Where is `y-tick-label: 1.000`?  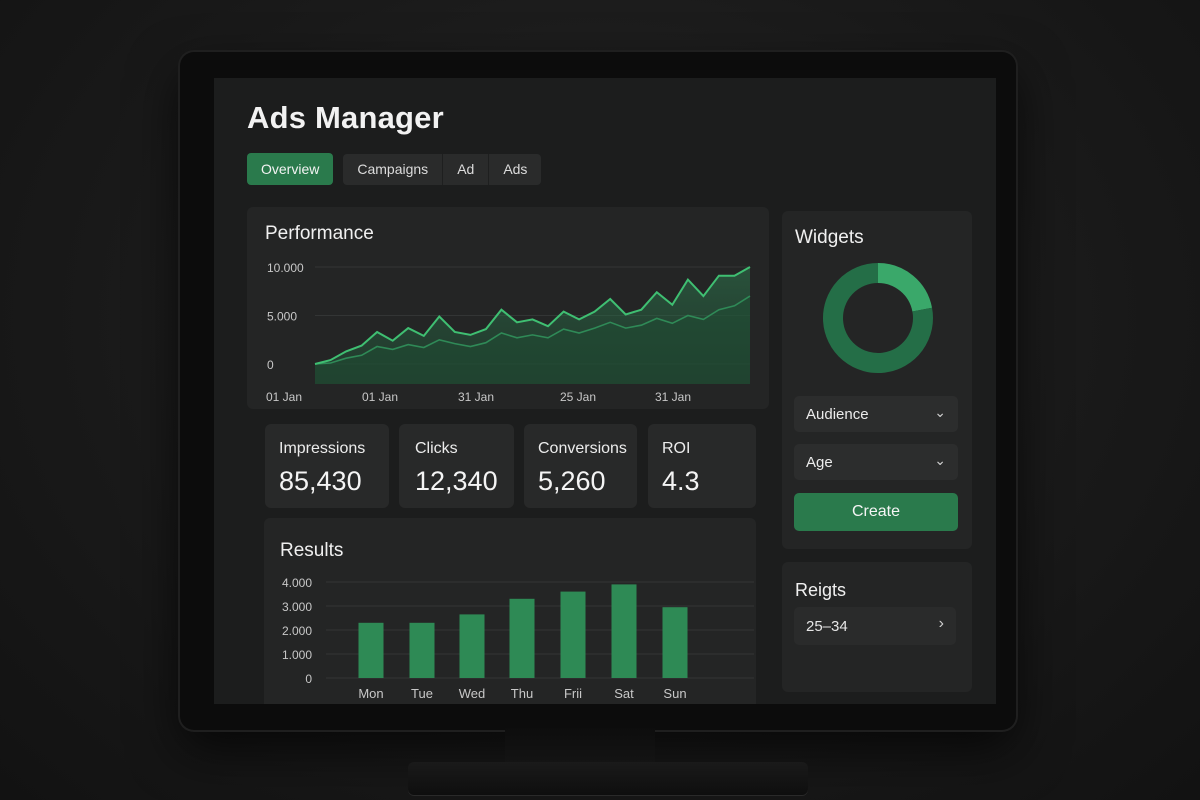 y-tick-label: 1.000 is located at coordinates (297, 655).